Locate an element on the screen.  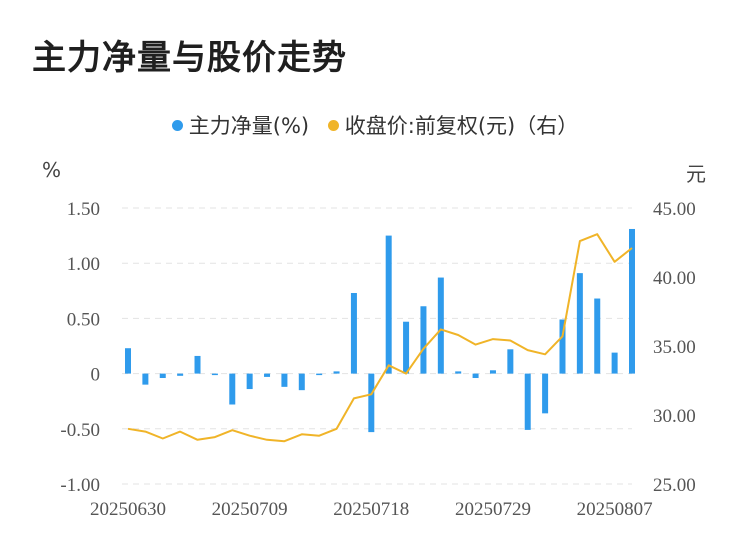
x-tick-label: 20250718 is located at coordinates (371, 509).